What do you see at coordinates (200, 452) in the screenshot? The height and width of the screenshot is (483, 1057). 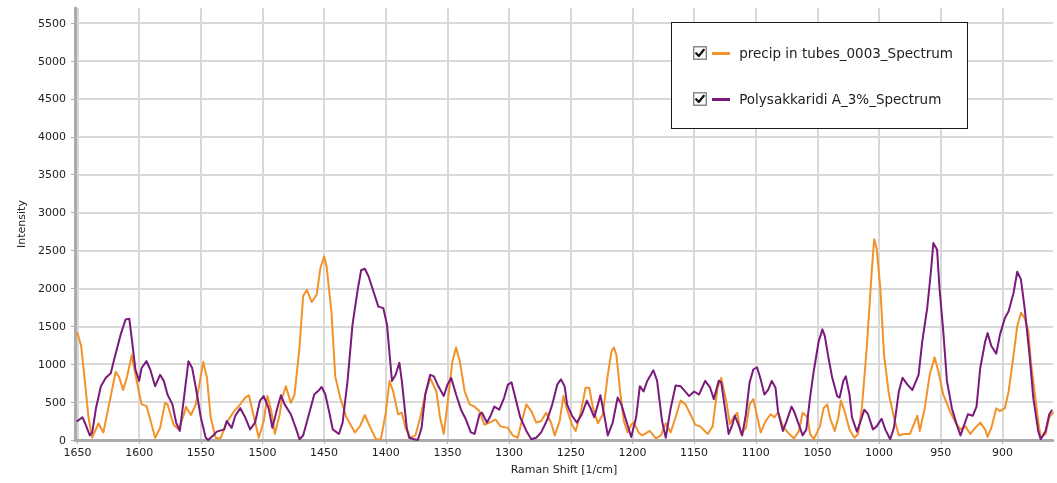 I see `x-tick-label: 1550` at bounding box center [200, 452].